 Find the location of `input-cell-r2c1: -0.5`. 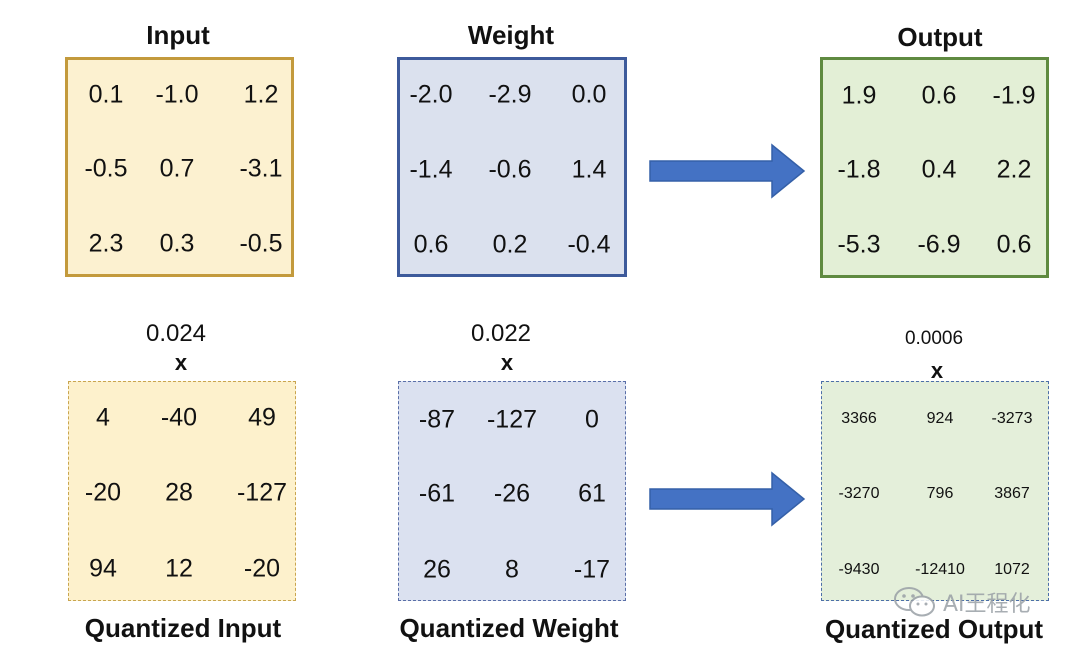

input-cell-r2c1: -0.5 is located at coordinates (106, 168).